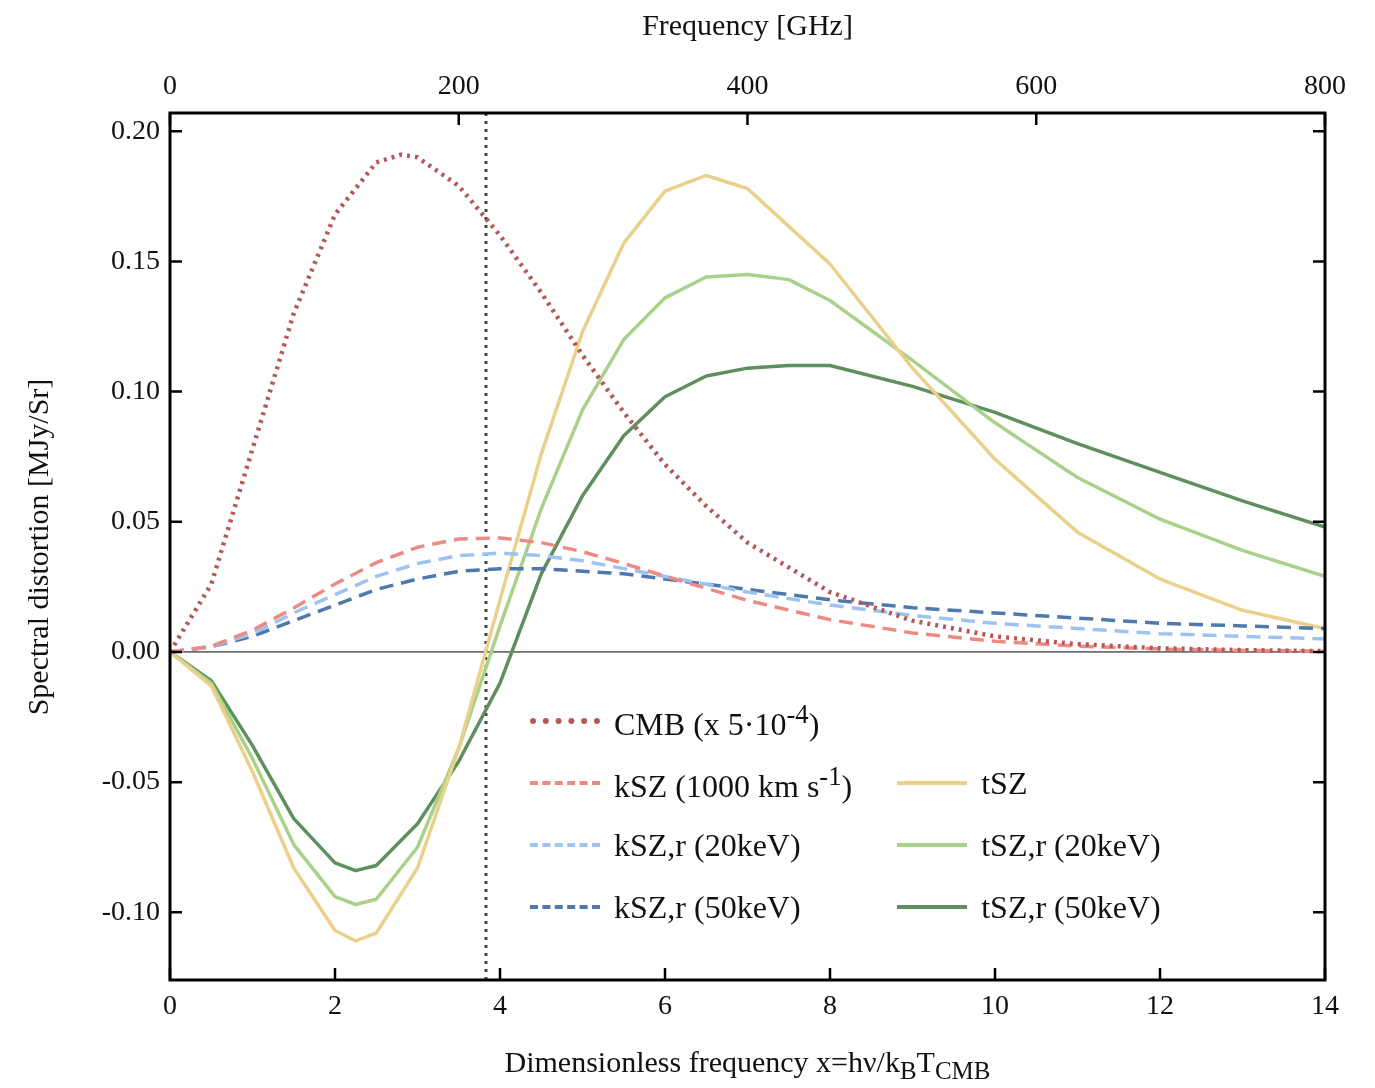 The height and width of the screenshot is (1088, 1375). I want to click on y-tick-label: -0.10, so click(130, 910).